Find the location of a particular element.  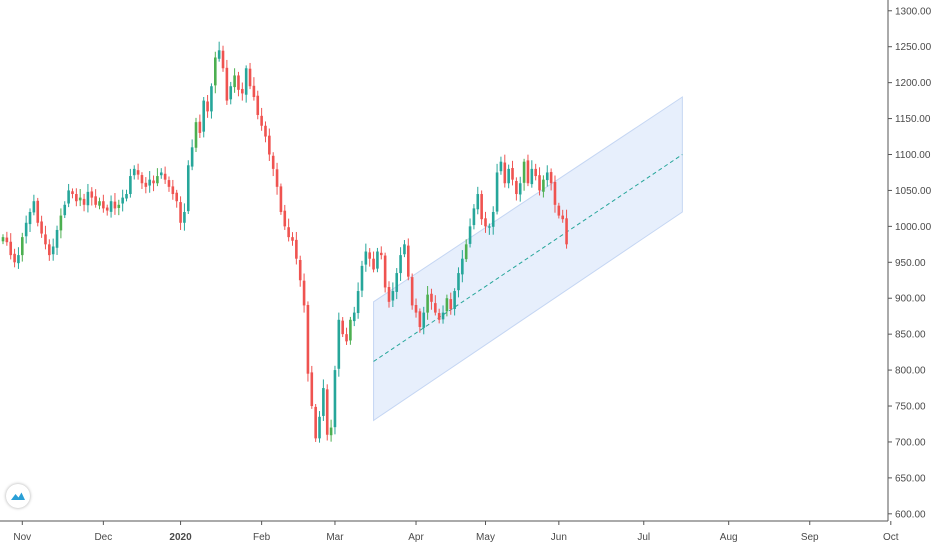

price-tick-label: 1100.00 is located at coordinates (913, 155).